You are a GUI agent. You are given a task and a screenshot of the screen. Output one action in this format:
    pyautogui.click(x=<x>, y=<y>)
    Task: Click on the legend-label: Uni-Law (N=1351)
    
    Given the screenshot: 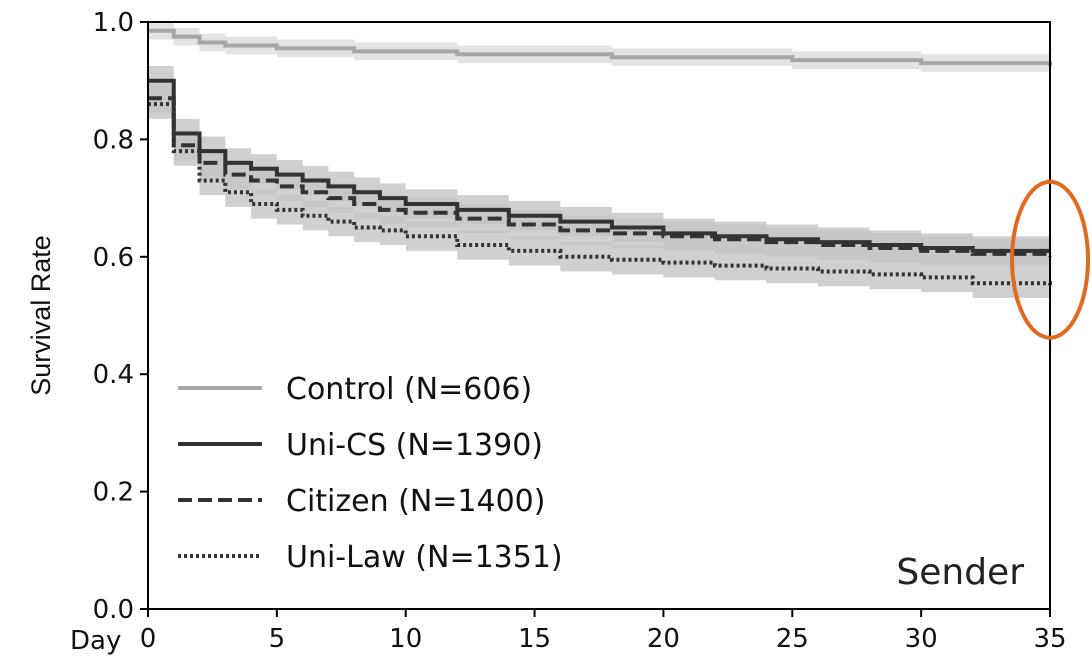 What is the action you would take?
    pyautogui.click(x=424, y=557)
    